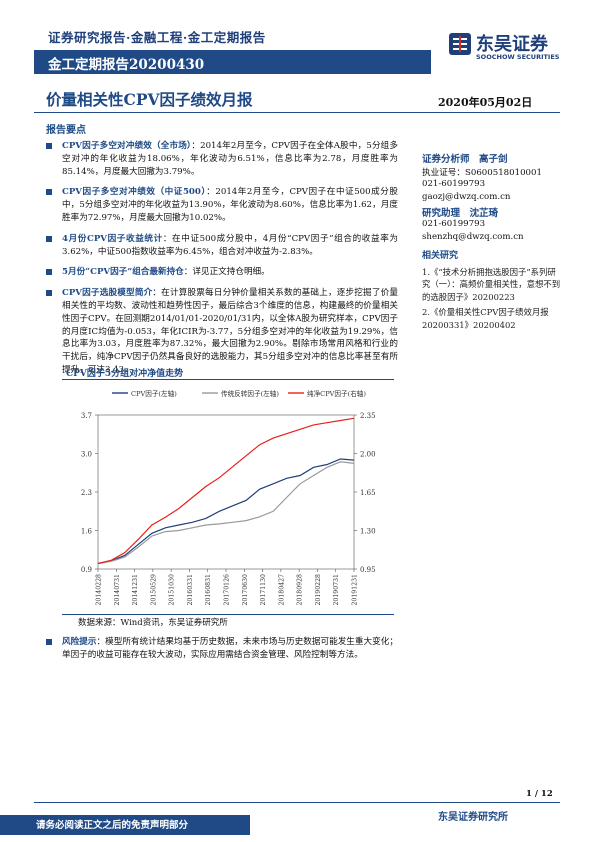  I want to click on header-report-type: 金工定期报告20200430, so click(126, 65).